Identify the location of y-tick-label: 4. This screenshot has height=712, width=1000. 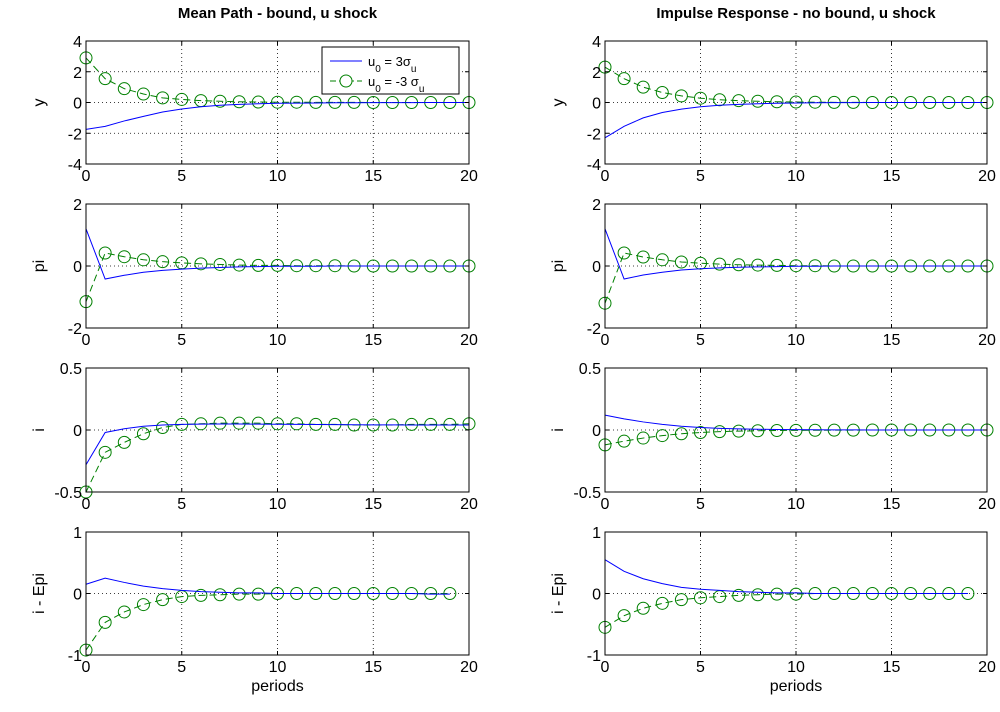
(596, 42).